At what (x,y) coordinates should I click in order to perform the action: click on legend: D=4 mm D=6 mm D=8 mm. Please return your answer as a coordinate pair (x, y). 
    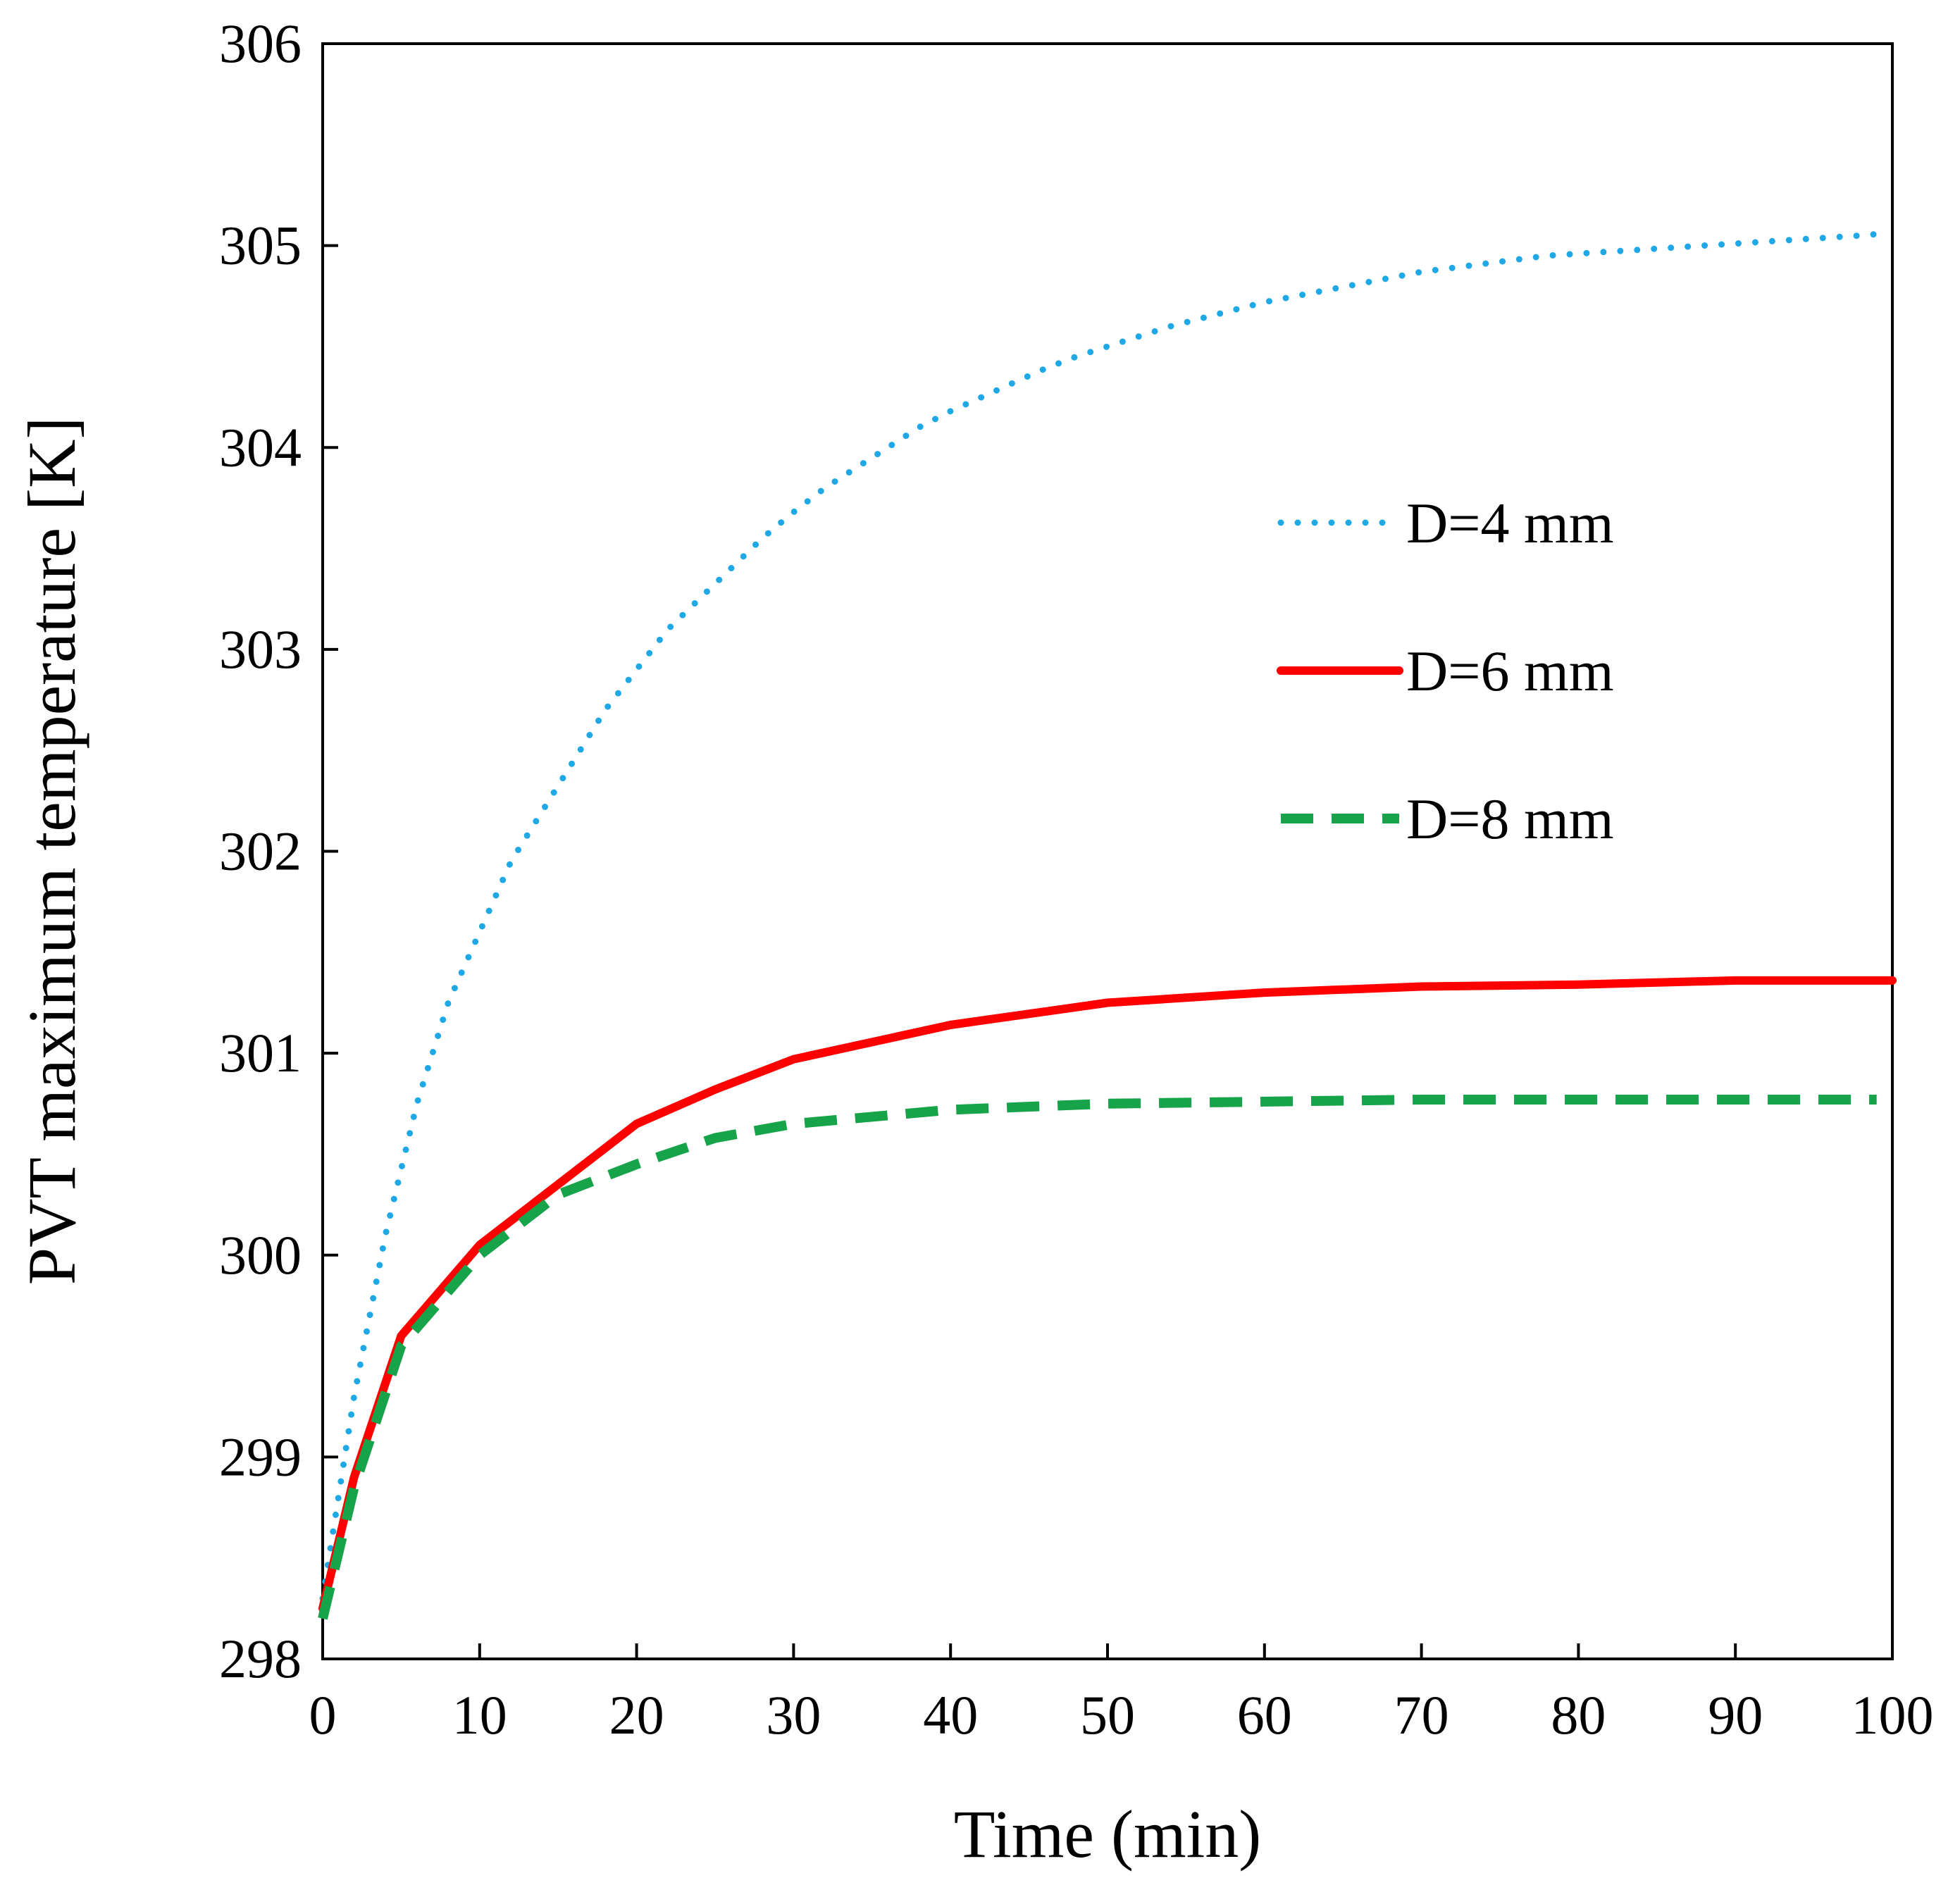
    Looking at the image, I should click on (1445, 671).